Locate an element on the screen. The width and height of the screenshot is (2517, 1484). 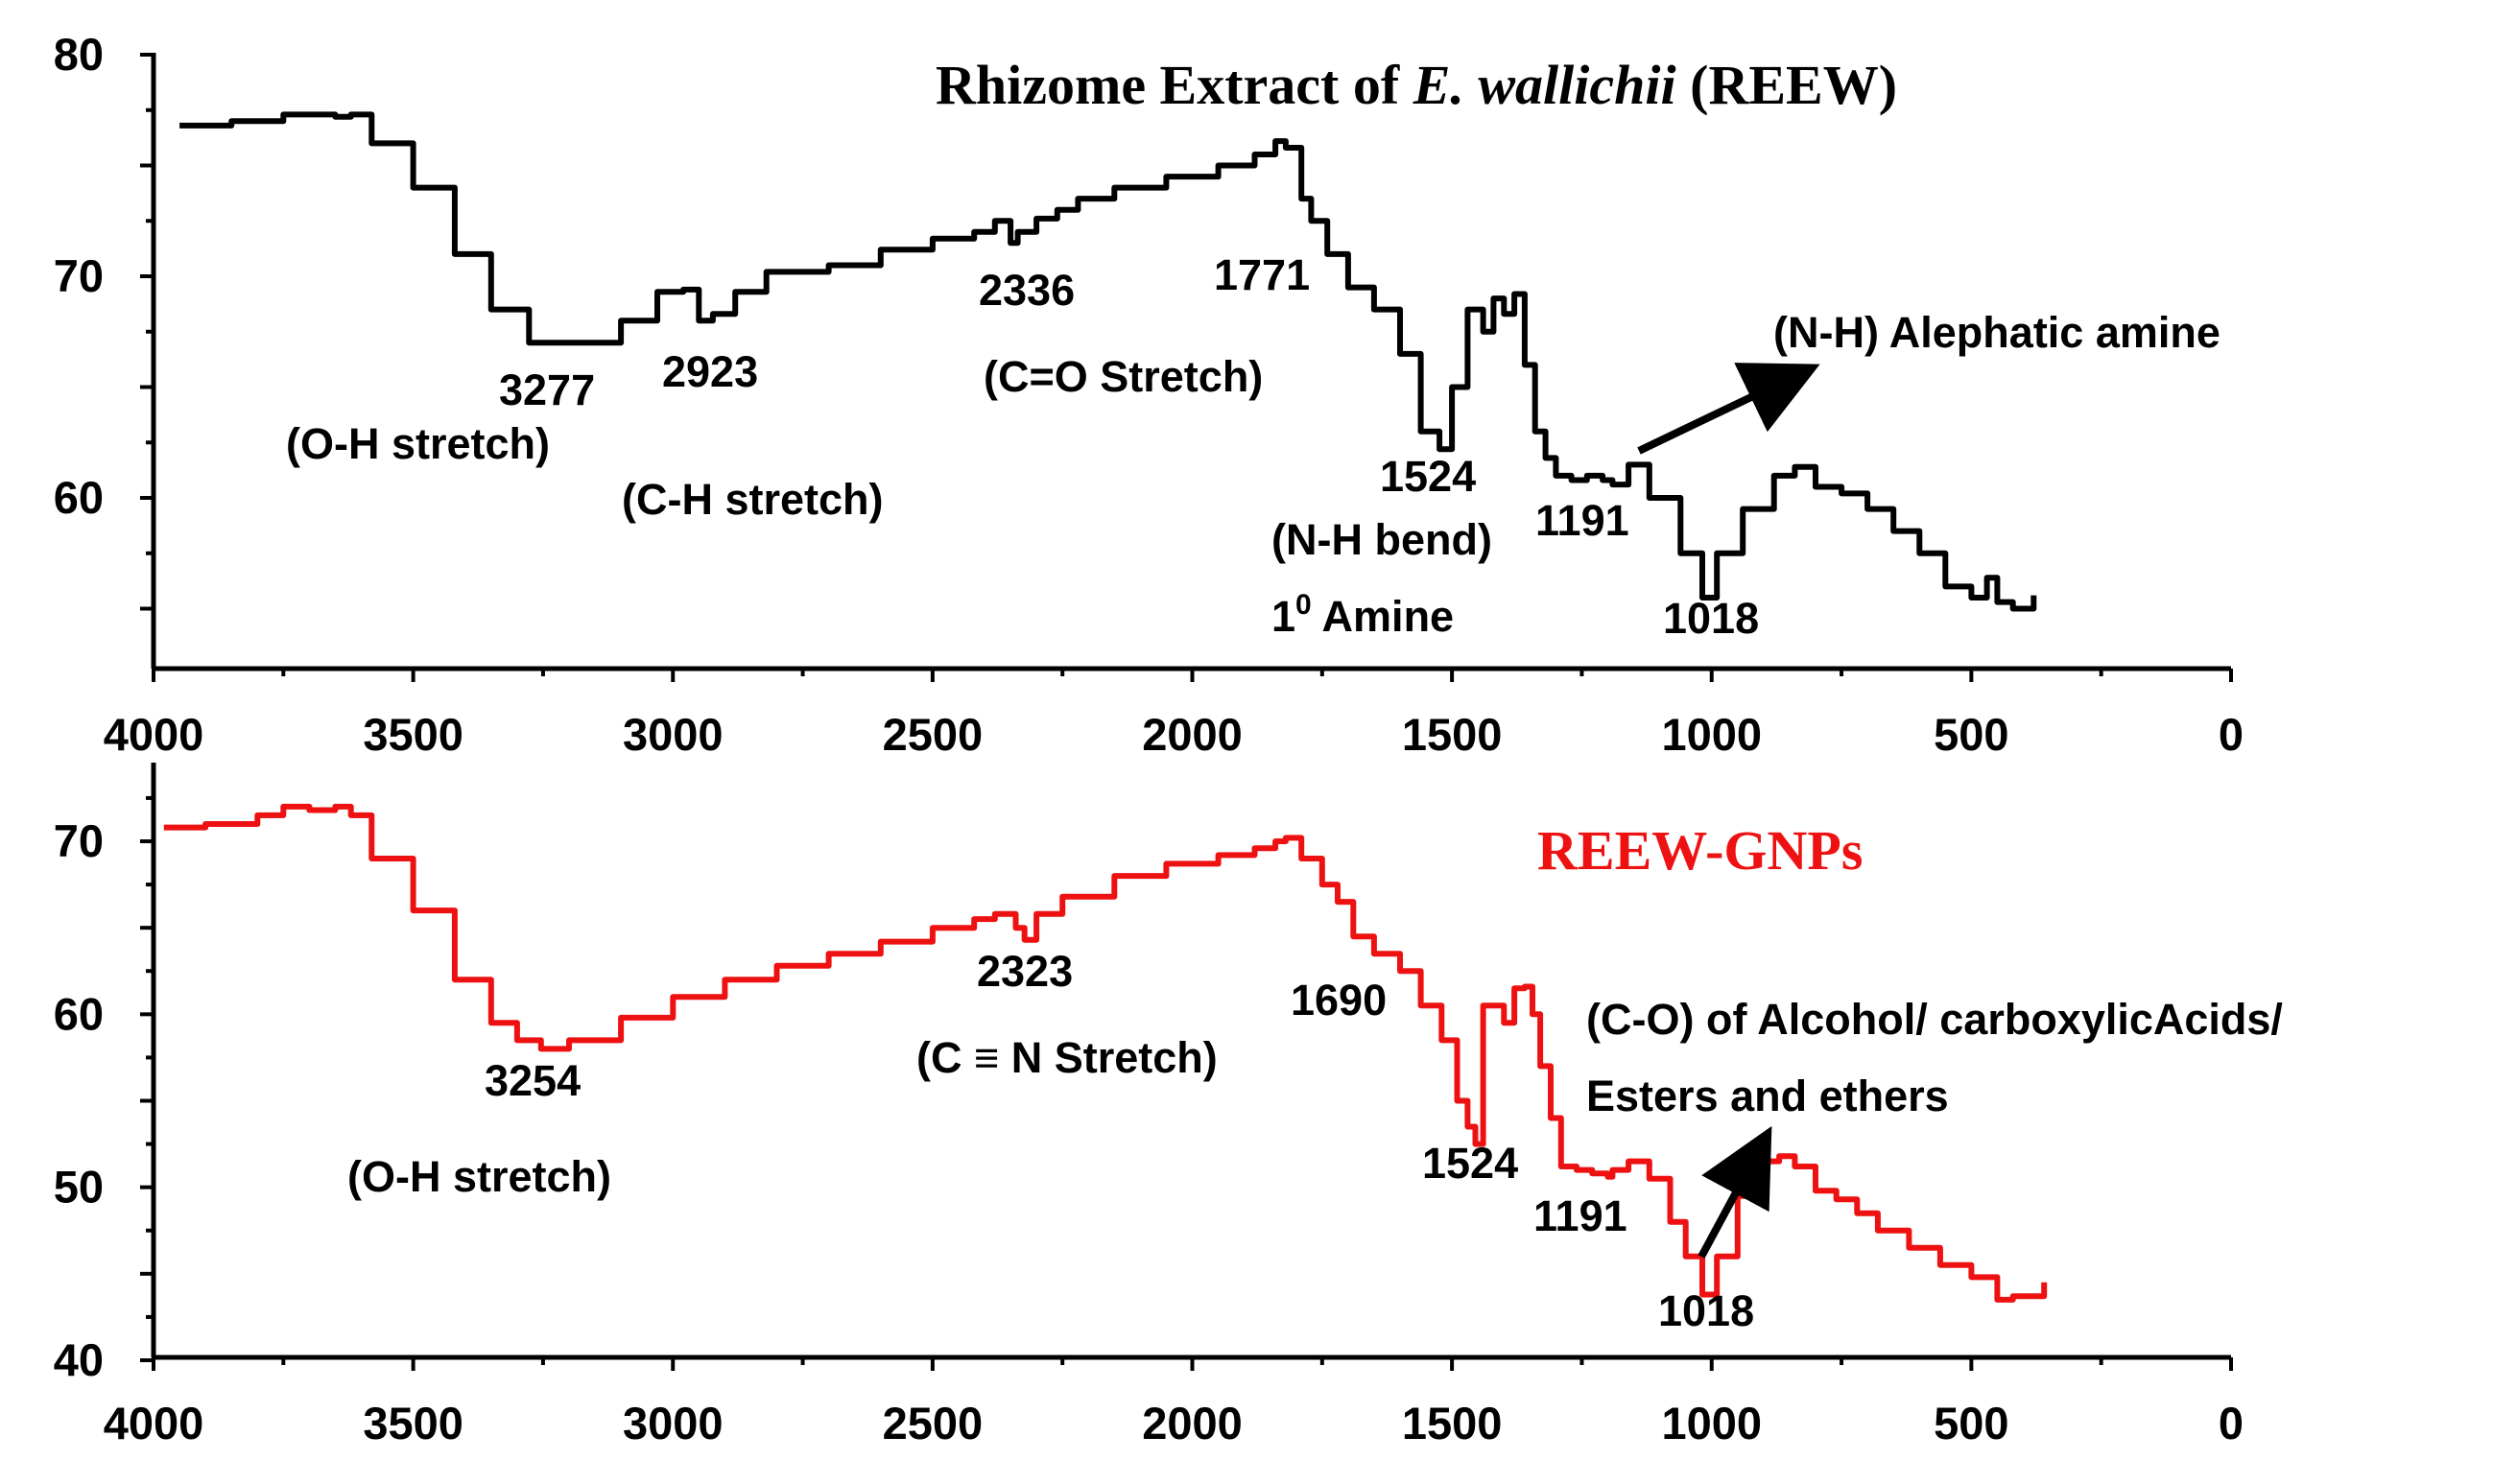
bottom-cn-stretch-label: (C ≡ N Stretch) is located at coordinates (1067, 1058).